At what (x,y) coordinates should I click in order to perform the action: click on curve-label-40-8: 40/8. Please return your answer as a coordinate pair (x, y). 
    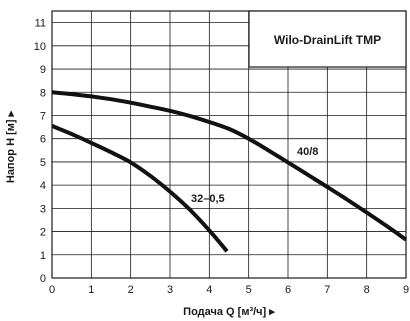
    Looking at the image, I should click on (307, 152).